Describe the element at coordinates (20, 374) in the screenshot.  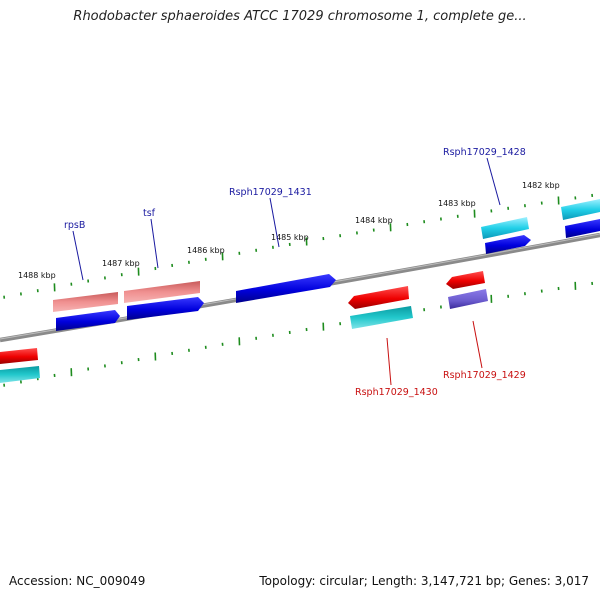
I see `gene-reverse-cds-left-teal` at that location.